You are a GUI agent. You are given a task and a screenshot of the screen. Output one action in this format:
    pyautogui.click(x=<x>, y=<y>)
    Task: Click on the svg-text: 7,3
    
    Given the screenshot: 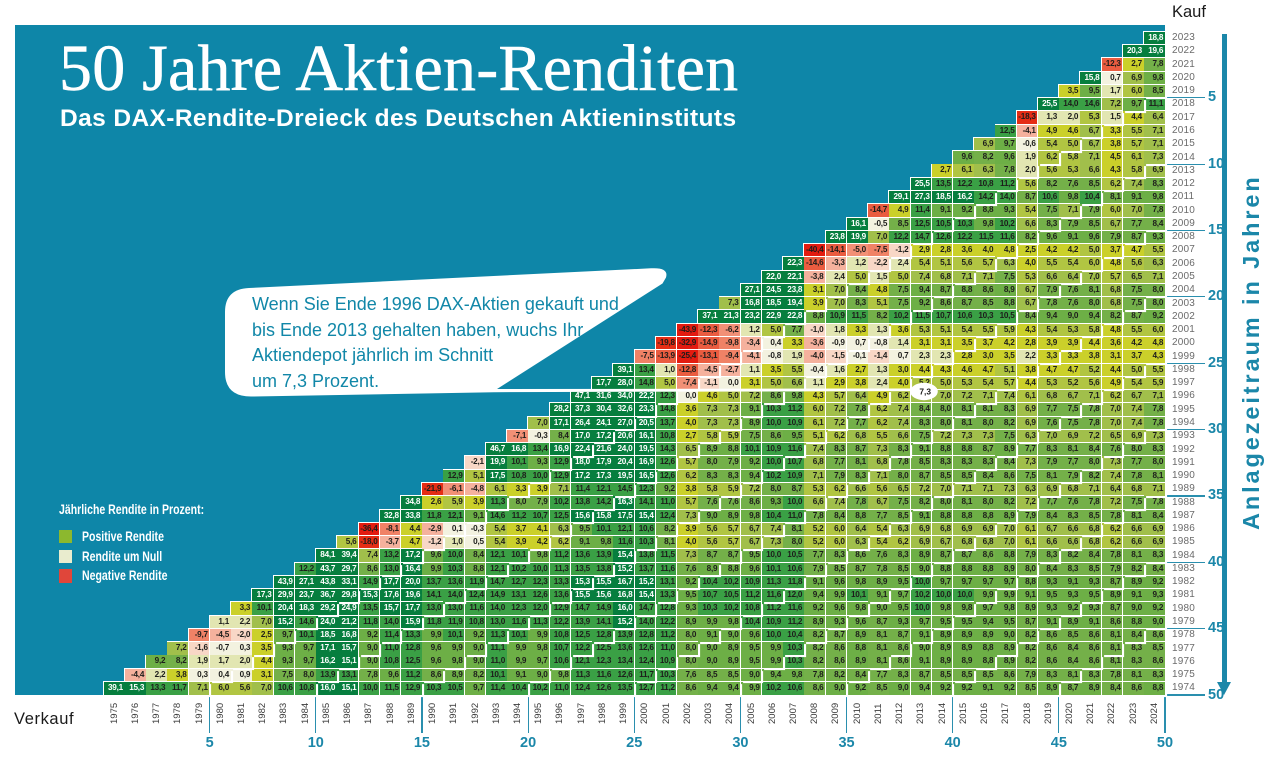 What is the action you would take?
    pyautogui.click(x=925, y=392)
    